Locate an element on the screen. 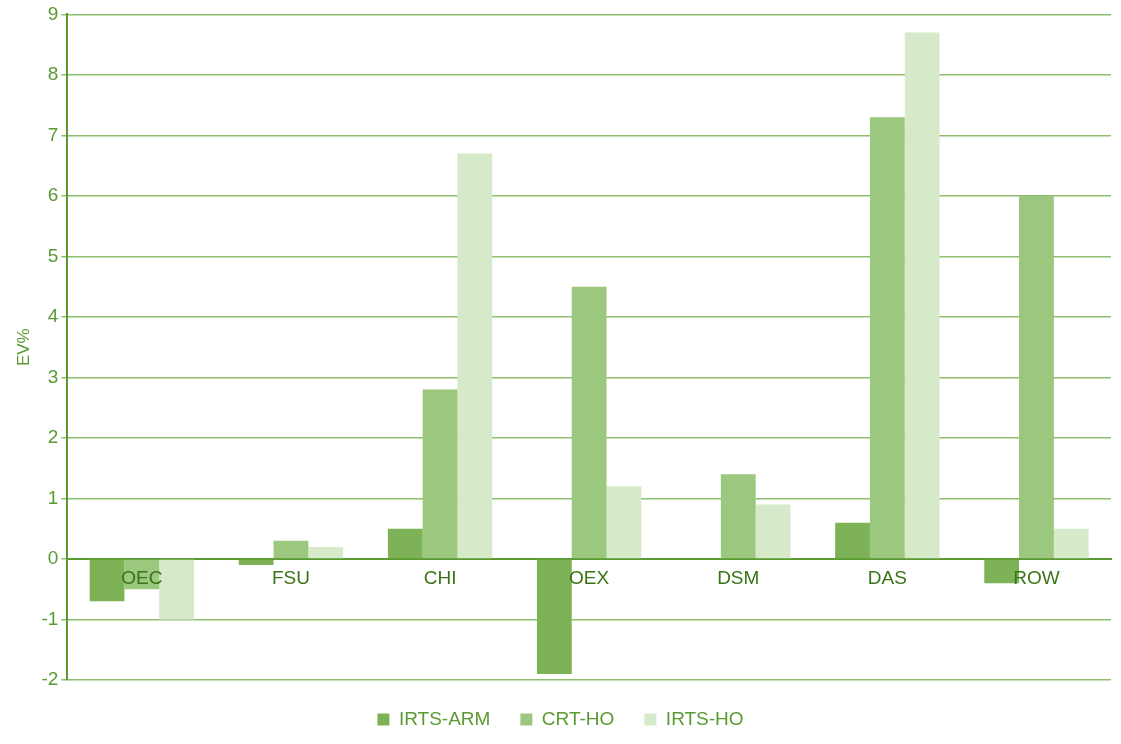 This screenshot has width=1121, height=744. legend-label: IRTS-HO is located at coordinates (704, 718).